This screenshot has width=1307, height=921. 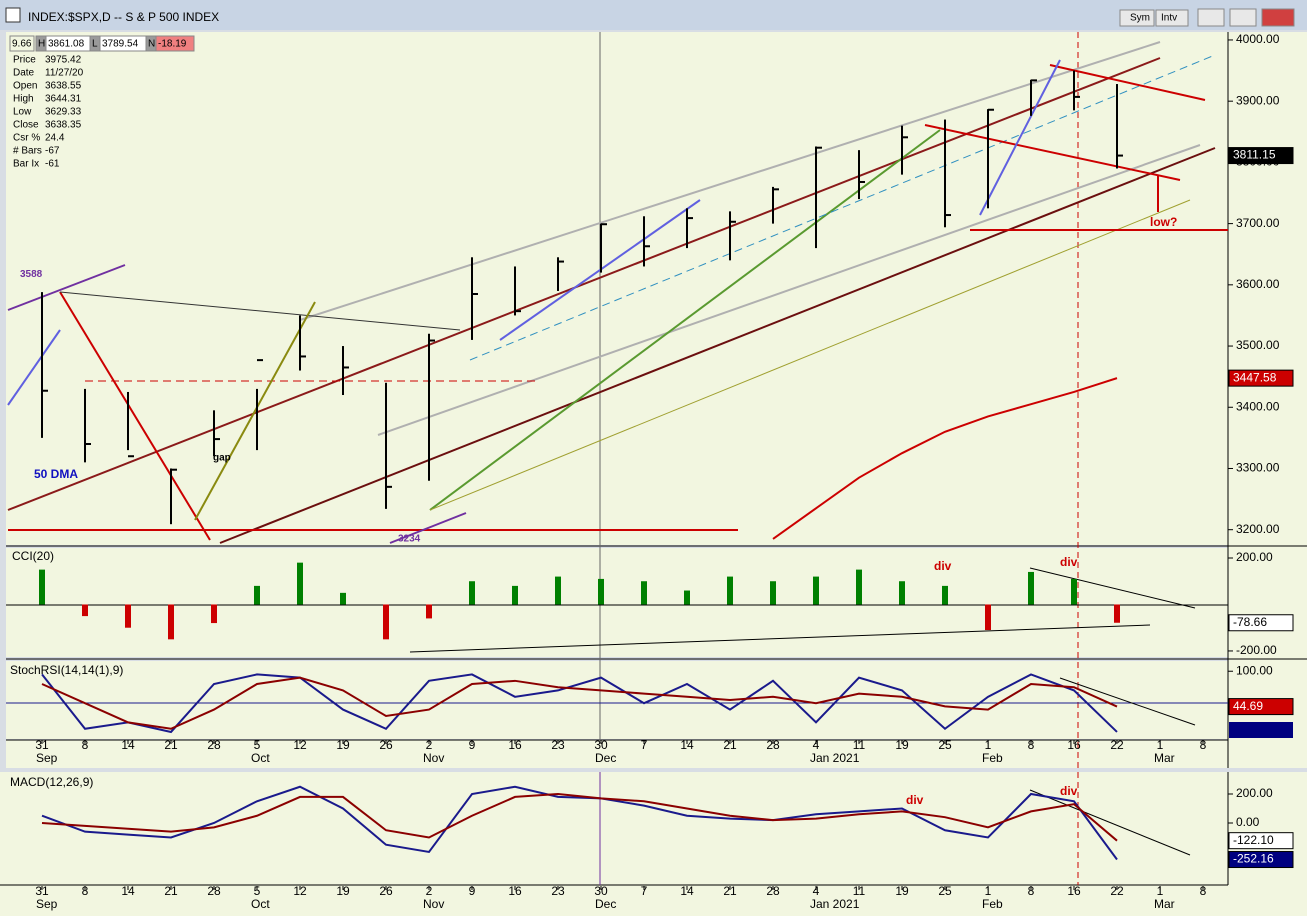 I want to click on value-tag-label: 3447.58, so click(x=1255, y=377).